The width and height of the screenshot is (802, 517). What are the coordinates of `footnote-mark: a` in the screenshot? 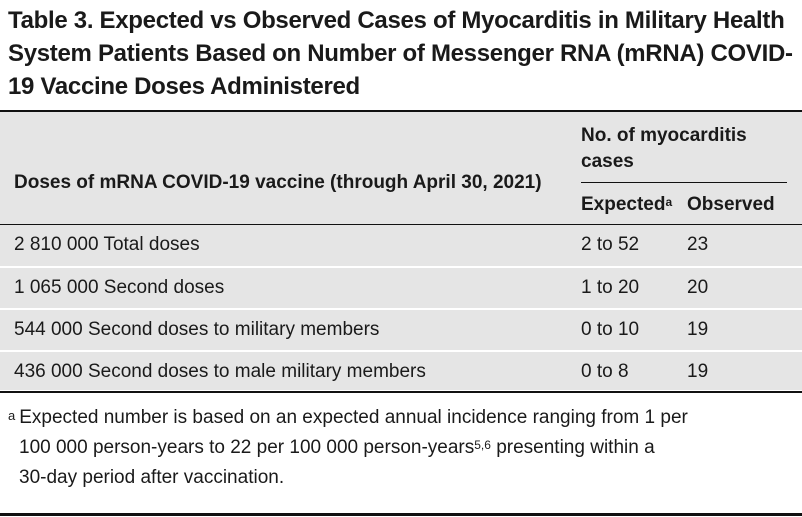 It's located at (12, 415).